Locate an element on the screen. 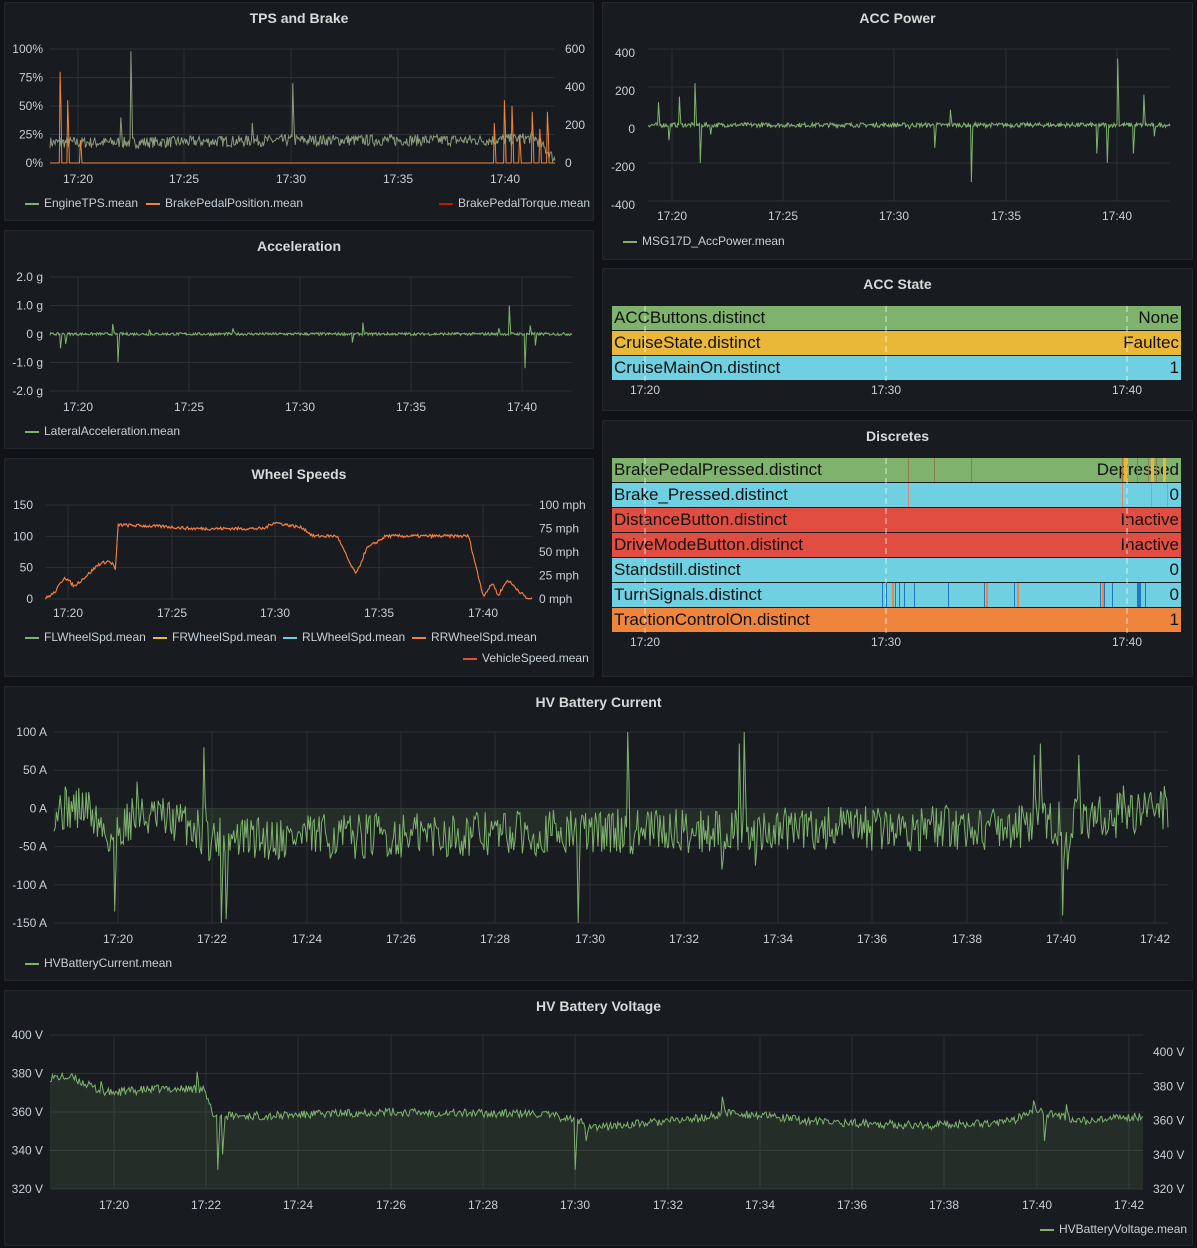  y-axis-label-right: 50 mph is located at coordinates (559, 552).